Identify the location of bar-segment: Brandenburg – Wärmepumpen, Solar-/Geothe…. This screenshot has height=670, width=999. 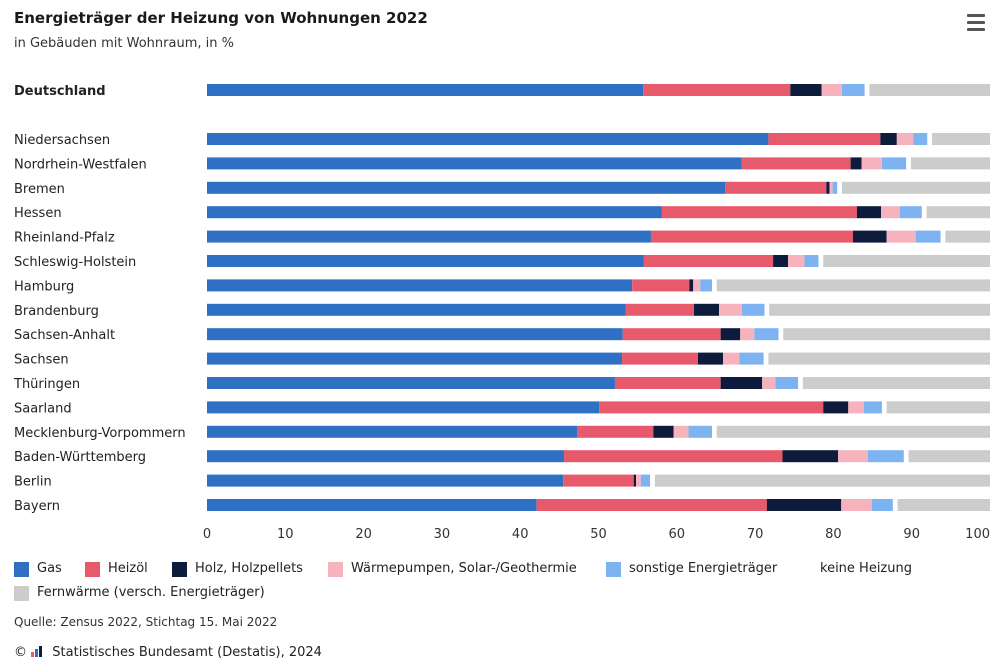
(730, 309).